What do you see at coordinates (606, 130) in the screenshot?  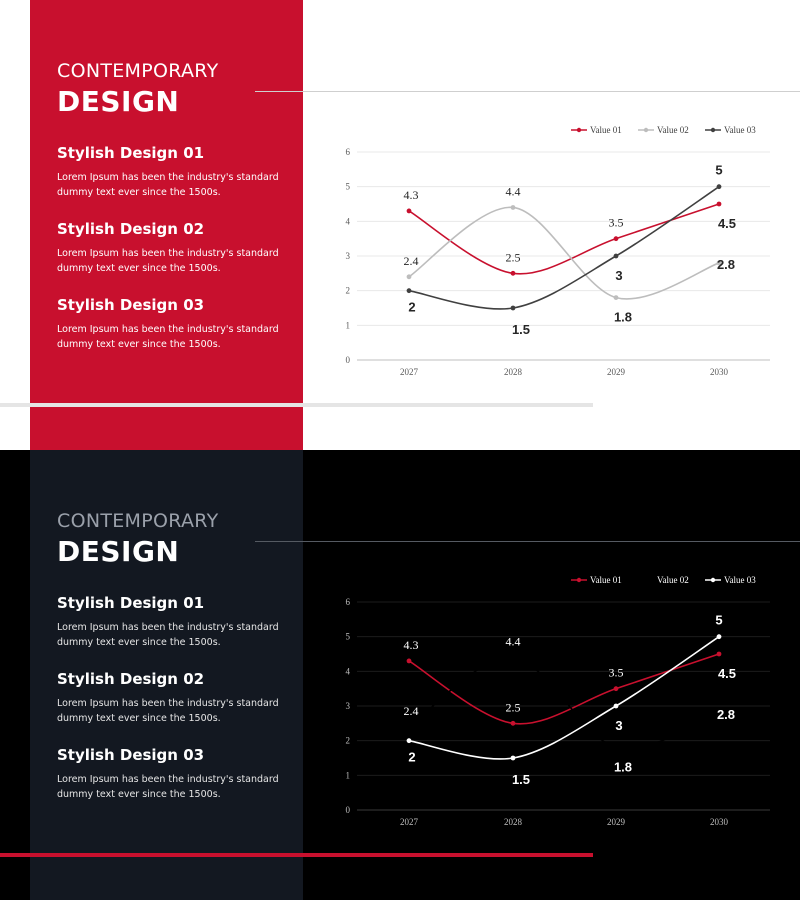 I see `legend-label: Value 01` at bounding box center [606, 130].